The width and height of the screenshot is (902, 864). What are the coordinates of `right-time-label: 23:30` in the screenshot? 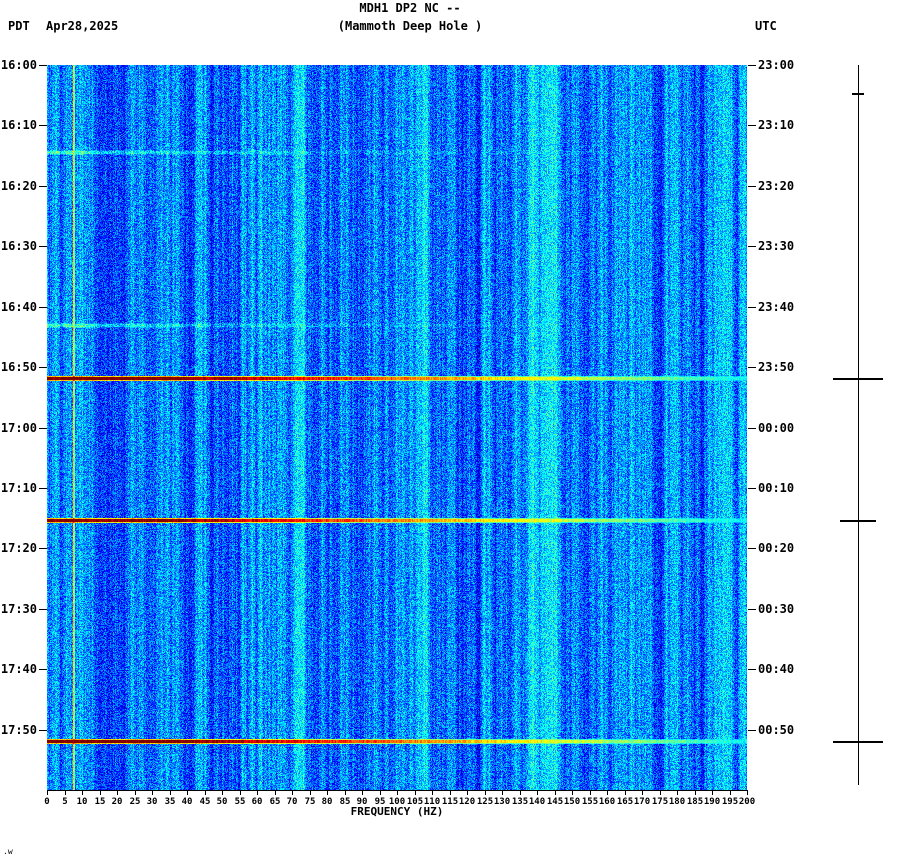 It's located at (776, 246).